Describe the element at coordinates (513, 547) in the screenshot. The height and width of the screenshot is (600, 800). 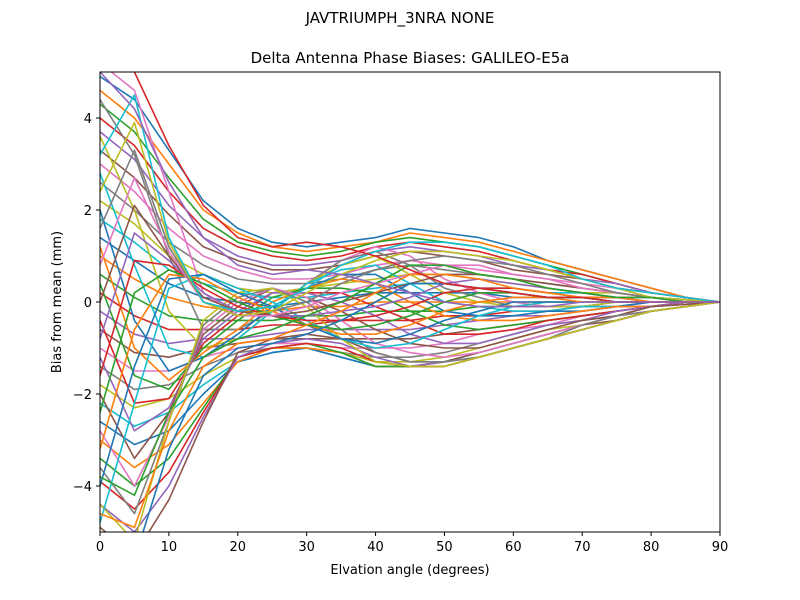
I see `x-tick-label: 60` at that location.